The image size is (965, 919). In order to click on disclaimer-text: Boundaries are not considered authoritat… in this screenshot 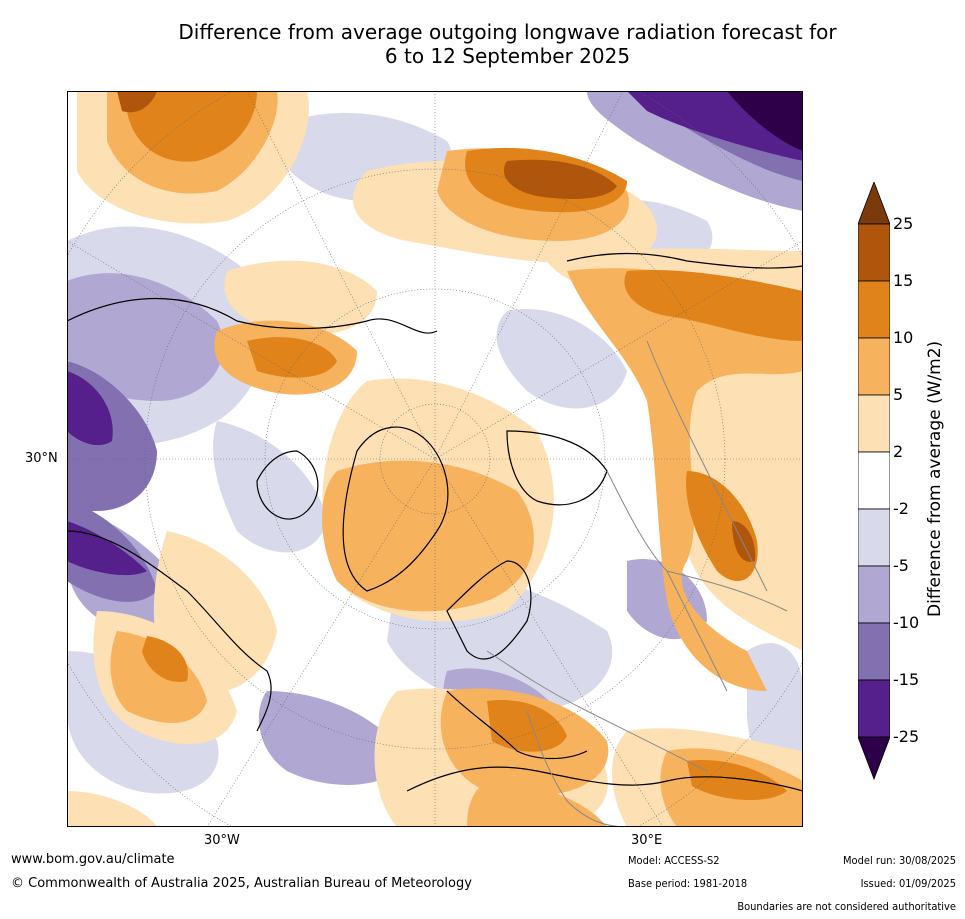, I will do `click(846, 906)`.